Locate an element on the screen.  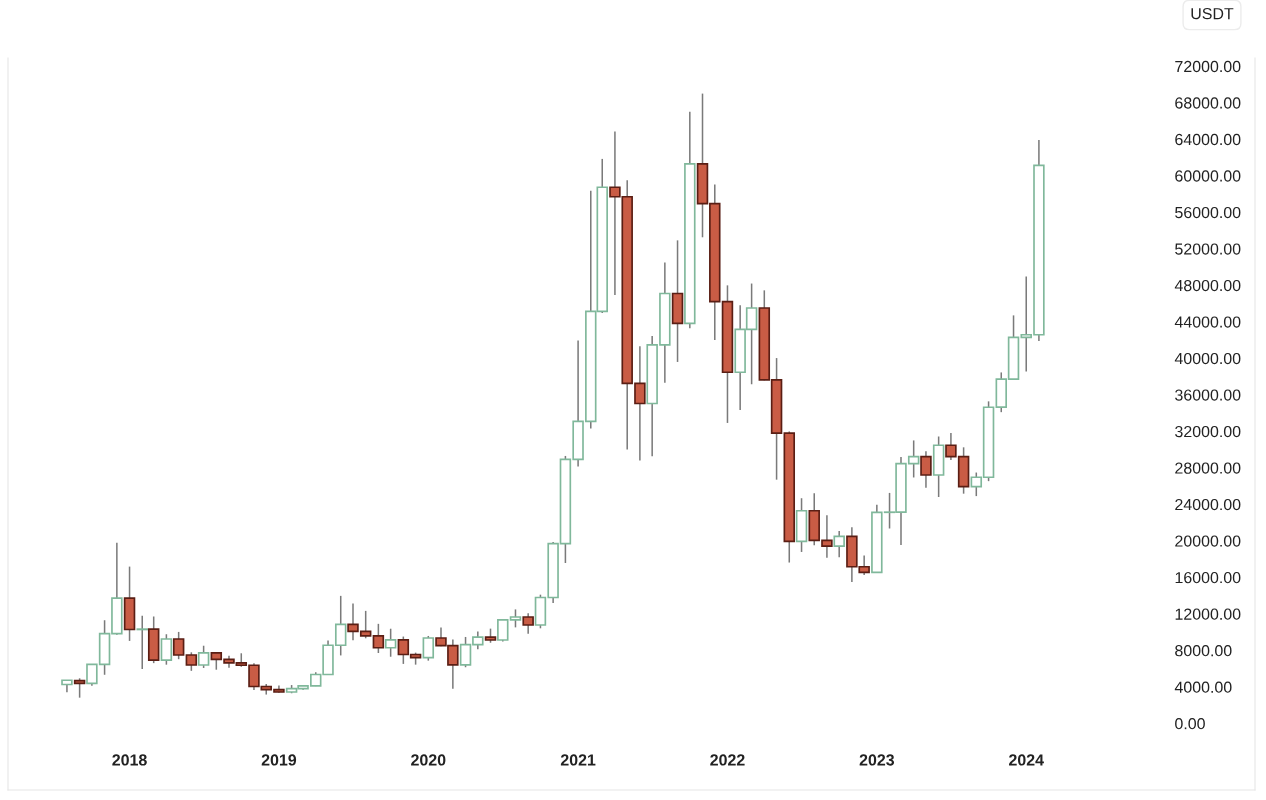
x-tick-label: 2020 is located at coordinates (428, 760).